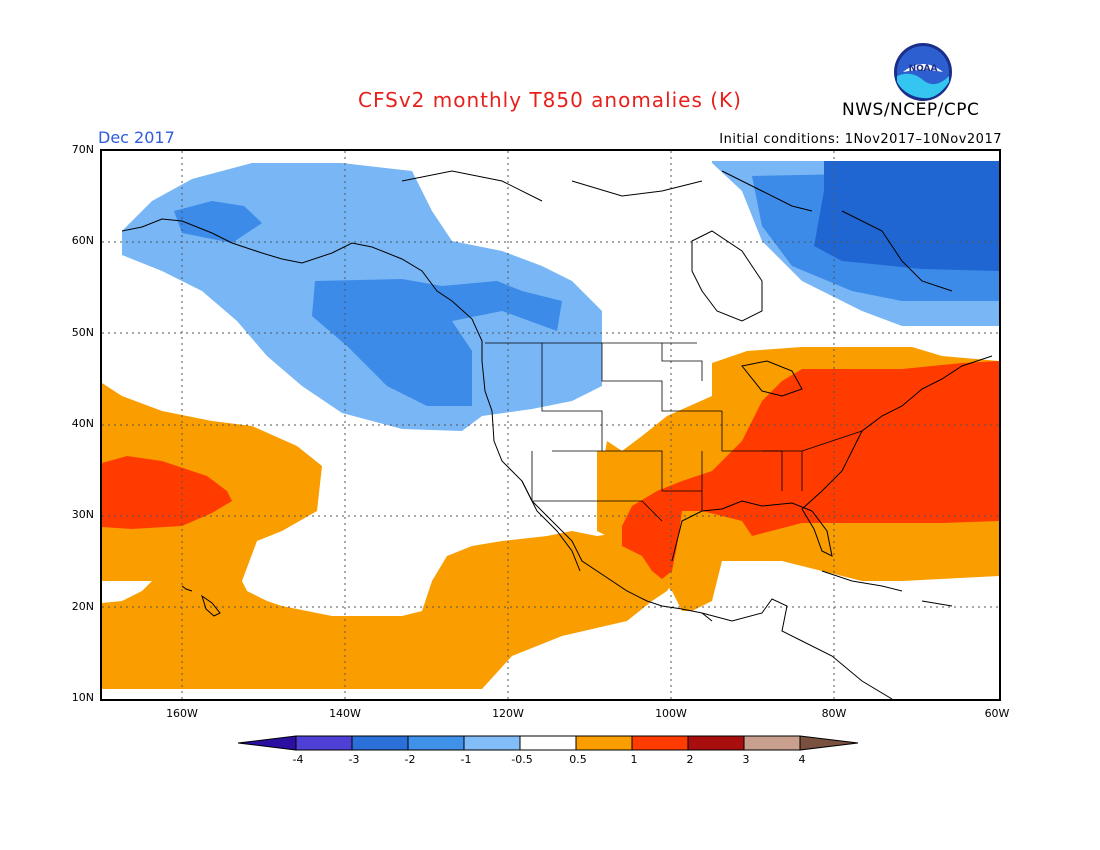  I want to click on lat-label-30n: 30N, so click(82, 514).